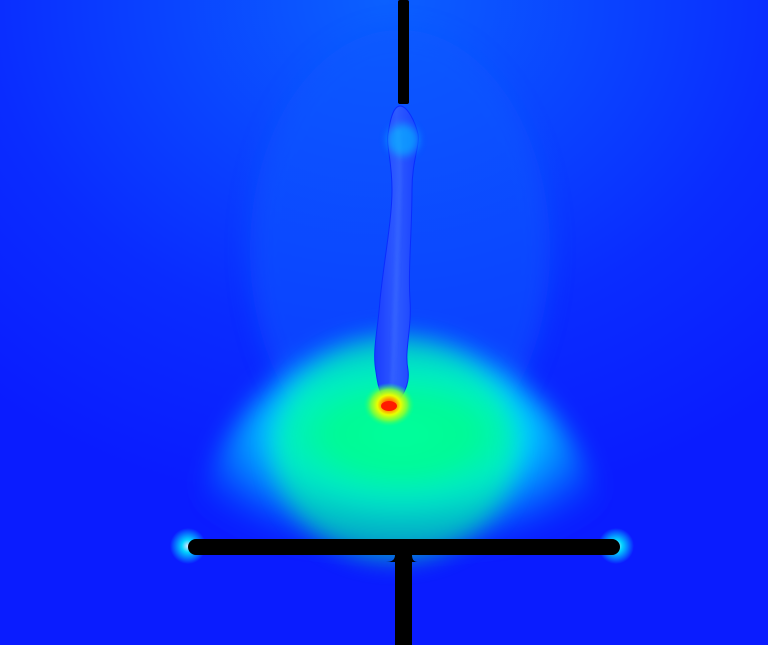 This screenshot has width=768, height=645. Describe the element at coordinates (403, 140) in the screenshot. I see `needle-tip-glow` at that location.